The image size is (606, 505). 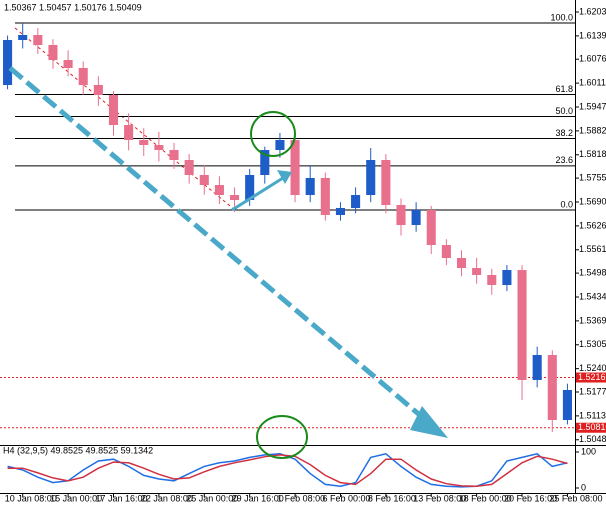 What do you see at coordinates (592, 59) in the screenshot?
I see `y-tick-label: 1.60760` at bounding box center [592, 59].